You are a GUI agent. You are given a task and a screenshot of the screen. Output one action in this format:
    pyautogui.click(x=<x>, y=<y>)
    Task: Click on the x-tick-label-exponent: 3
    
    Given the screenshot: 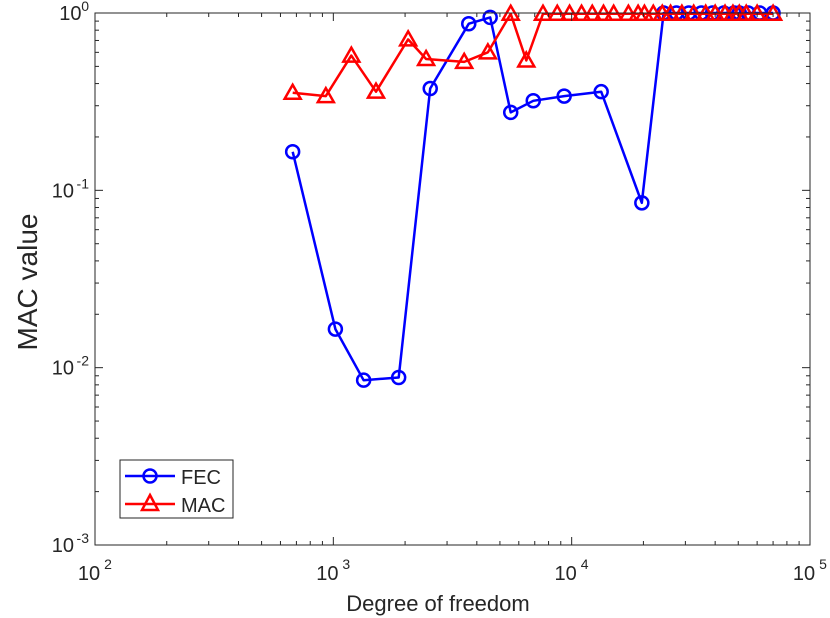 What is the action you would take?
    pyautogui.click(x=346, y=564)
    